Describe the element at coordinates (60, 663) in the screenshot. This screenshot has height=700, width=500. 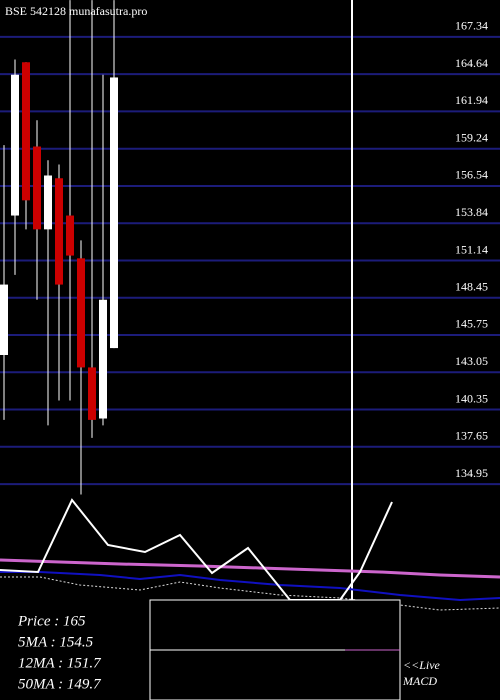
I see `info-line: 12MA : 151.7` at that location.